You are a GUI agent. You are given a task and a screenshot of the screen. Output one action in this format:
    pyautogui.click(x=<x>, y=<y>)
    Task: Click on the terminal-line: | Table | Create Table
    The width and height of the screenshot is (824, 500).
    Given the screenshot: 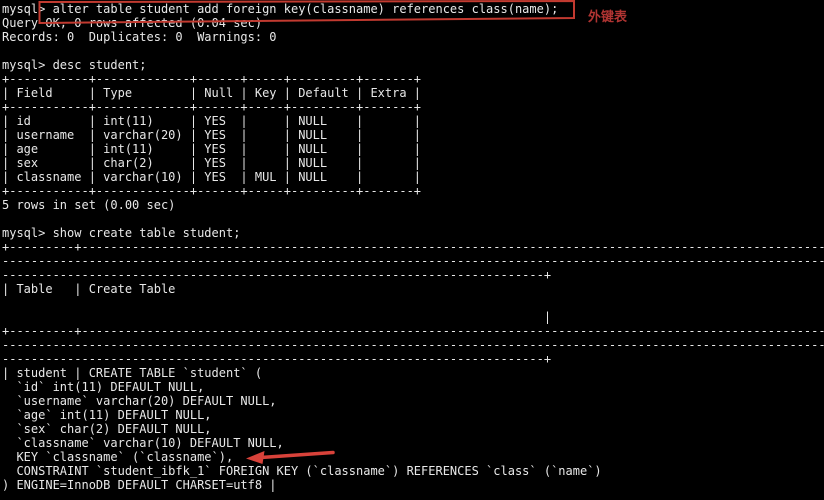 What is the action you would take?
    pyautogui.click(x=89, y=289)
    